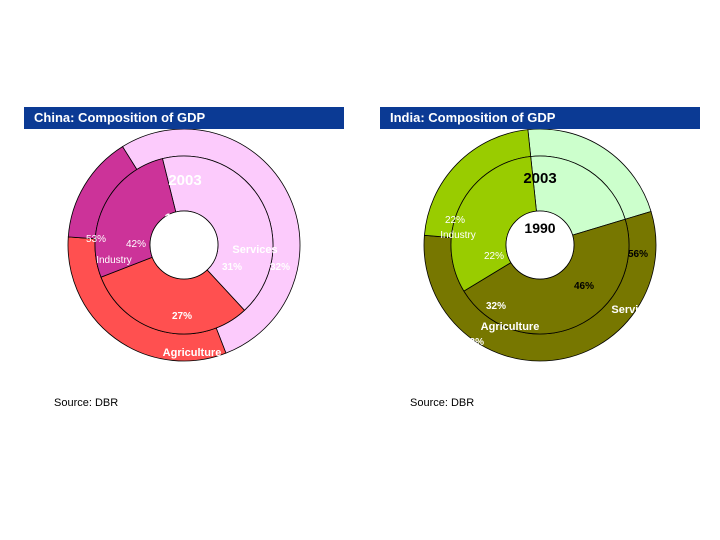  What do you see at coordinates (96, 239) in the screenshot?
I see `data-label-outer-industry: 53%` at bounding box center [96, 239].